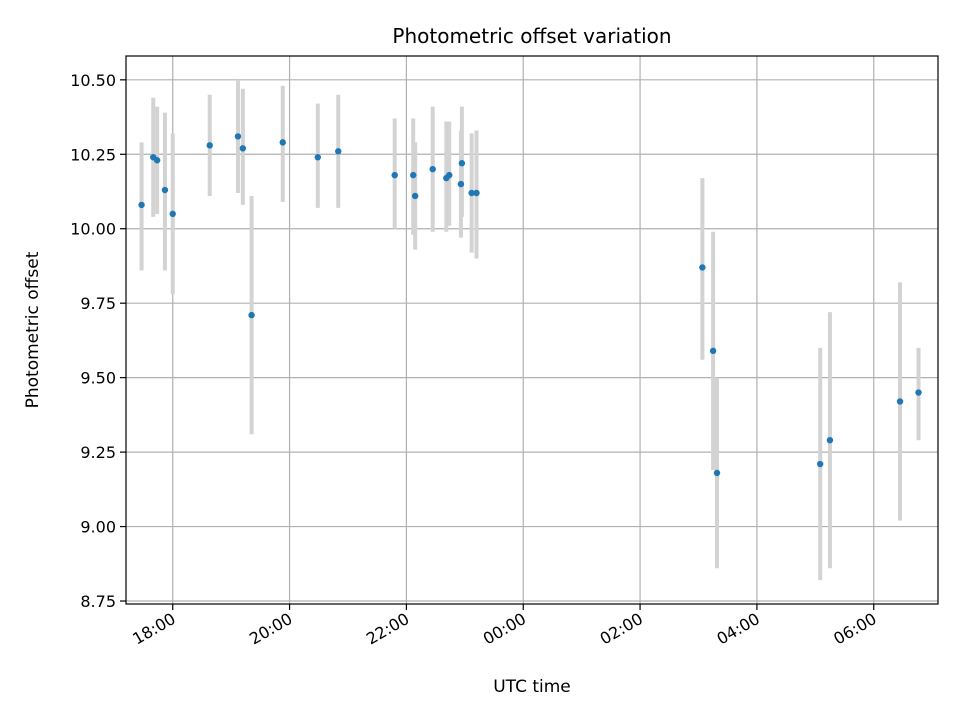 The height and width of the screenshot is (720, 960). I want to click on y-tick-label: 9.00, so click(98, 527).